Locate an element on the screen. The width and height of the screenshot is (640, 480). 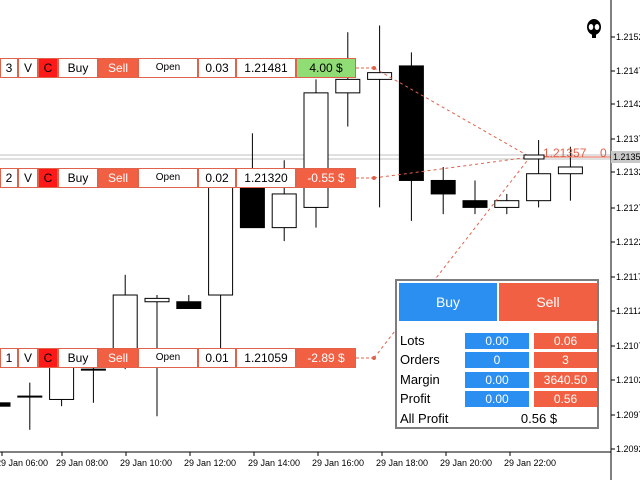
lots-label: Lots is located at coordinates (412, 340).